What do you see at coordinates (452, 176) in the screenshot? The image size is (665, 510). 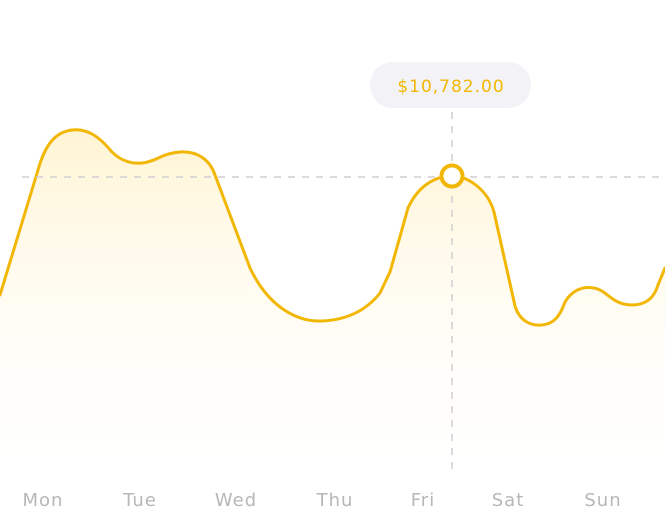 I see `selected-point-marker` at bounding box center [452, 176].